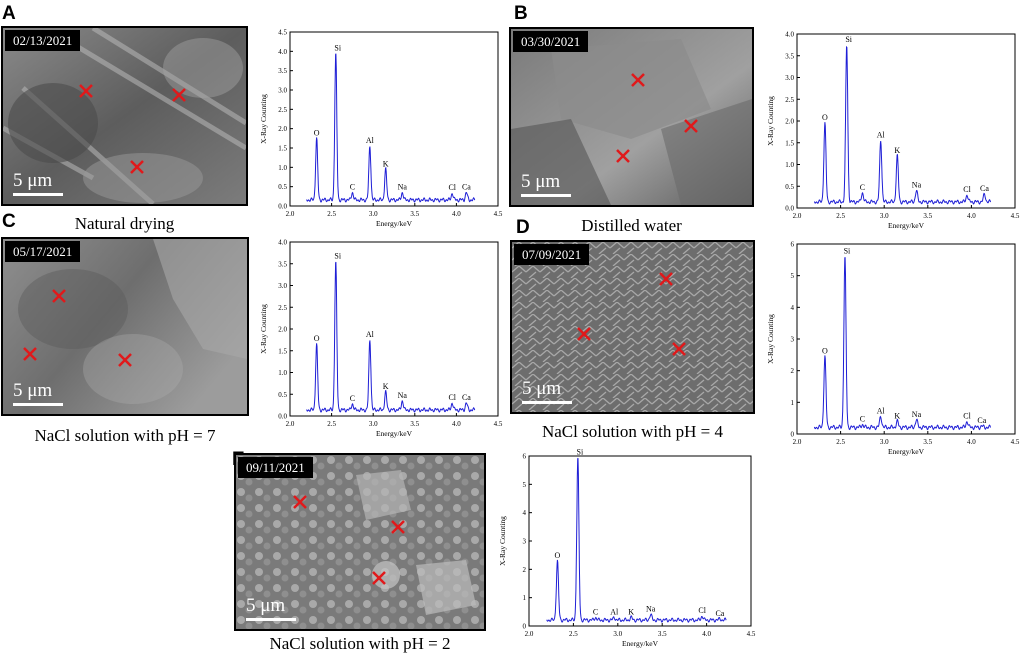 This screenshot has height=657, width=1024. Describe the element at coordinates (797, 216) in the screenshot. I see `x-tick-label: 2.0` at that location.